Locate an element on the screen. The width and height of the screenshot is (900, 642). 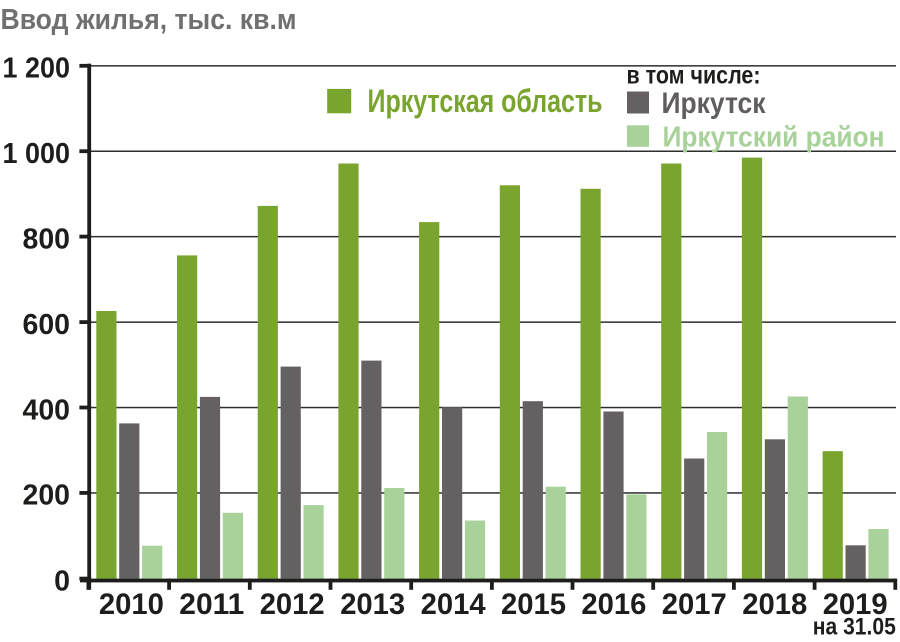
svg-text: 2011 is located at coordinates (211, 604).